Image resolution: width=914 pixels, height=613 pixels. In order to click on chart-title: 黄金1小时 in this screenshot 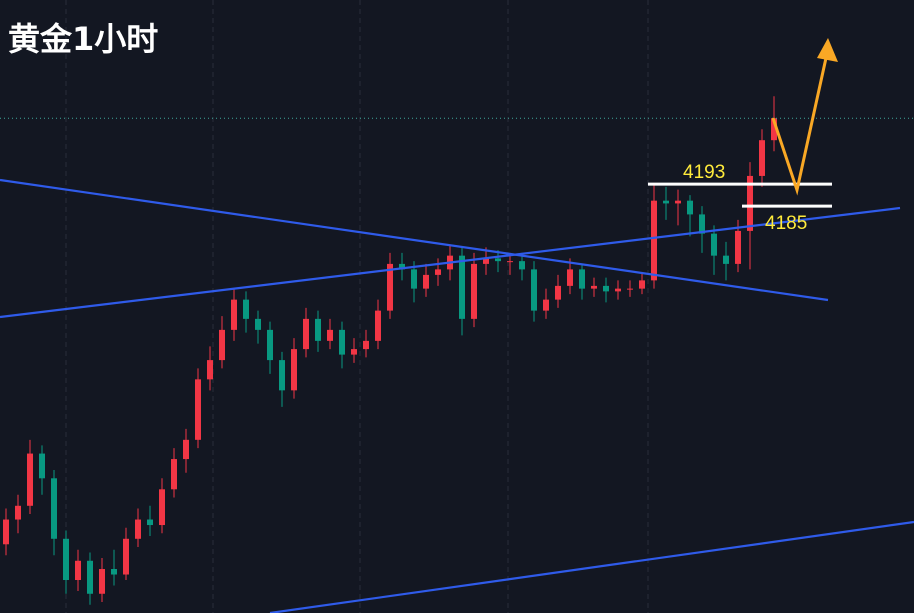, I will do `click(83, 39)`.